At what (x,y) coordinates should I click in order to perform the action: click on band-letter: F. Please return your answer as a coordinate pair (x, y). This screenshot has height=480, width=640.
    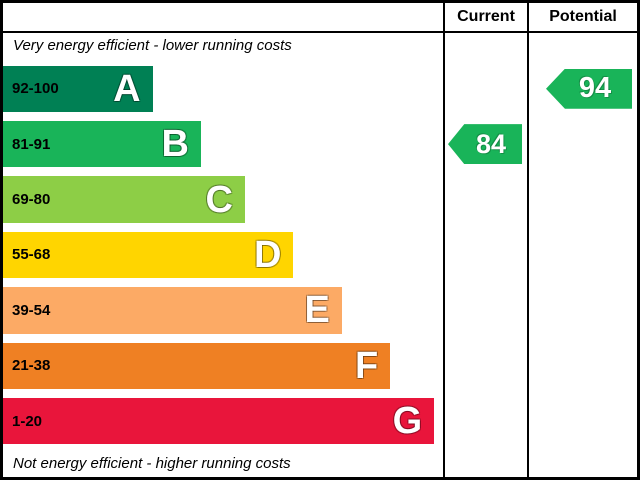
    Looking at the image, I should click on (366, 365).